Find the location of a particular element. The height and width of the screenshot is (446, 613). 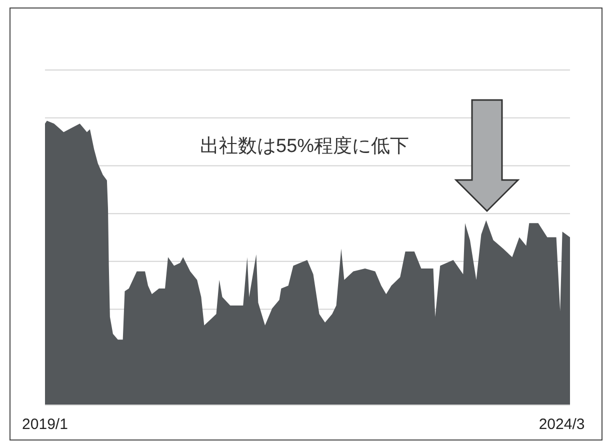

x-tick-label: 2024/3 is located at coordinates (561, 424).